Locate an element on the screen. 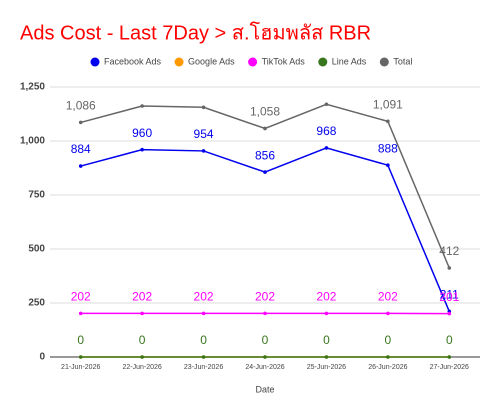 The image size is (500, 415). data-label: 960 is located at coordinates (142, 133).